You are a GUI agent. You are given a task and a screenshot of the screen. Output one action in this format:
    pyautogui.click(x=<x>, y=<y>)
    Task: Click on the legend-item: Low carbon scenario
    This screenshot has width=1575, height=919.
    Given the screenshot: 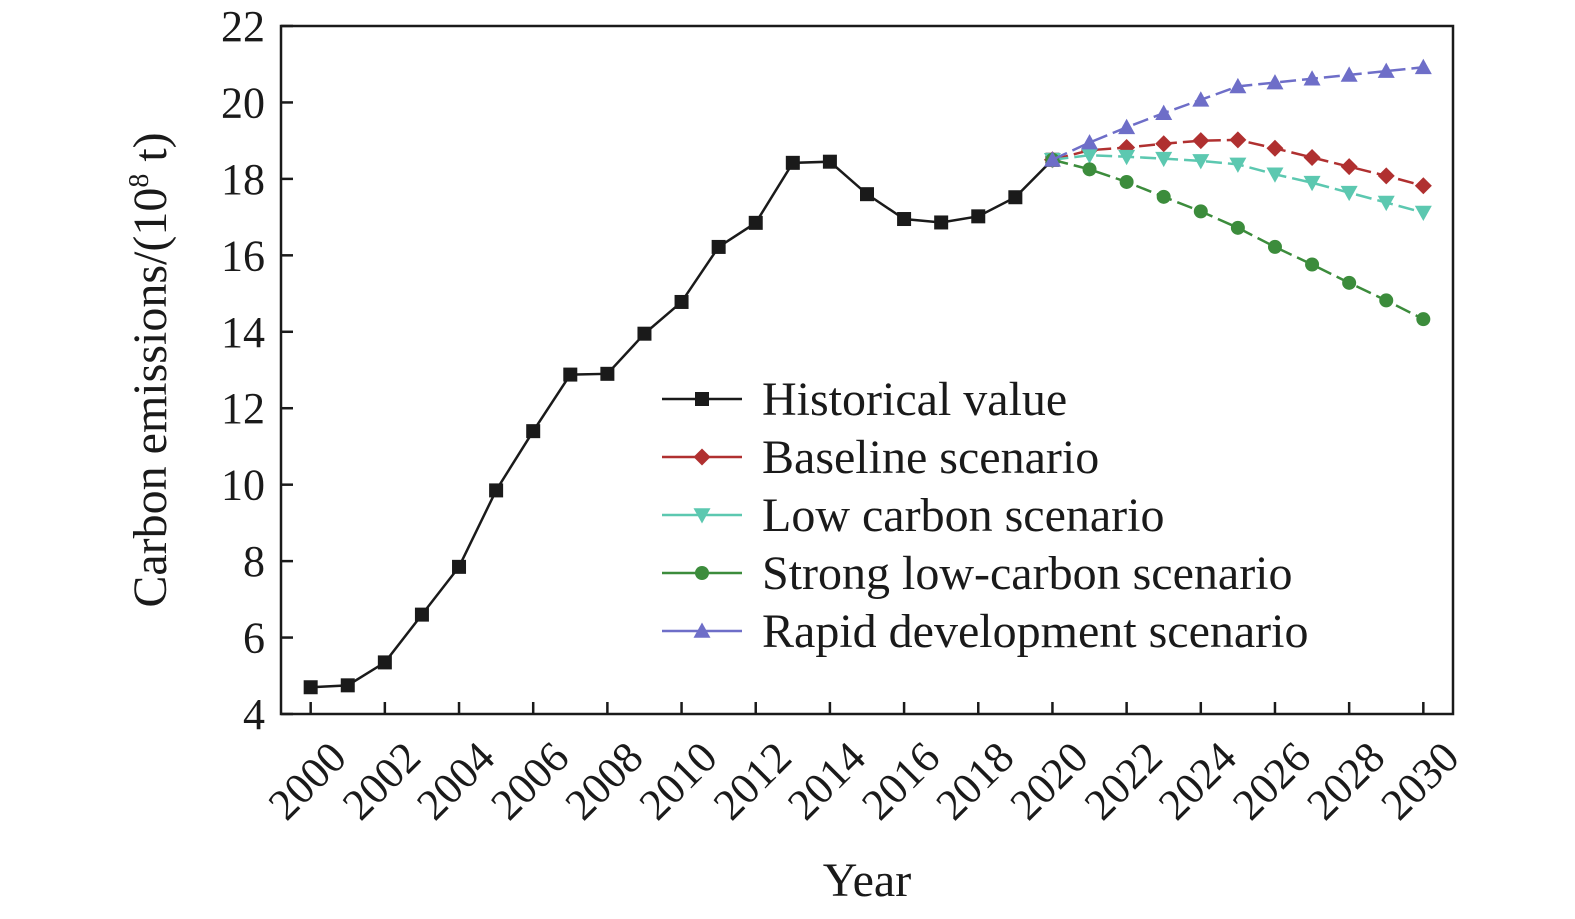 What is the action you would take?
    pyautogui.click(x=913, y=515)
    